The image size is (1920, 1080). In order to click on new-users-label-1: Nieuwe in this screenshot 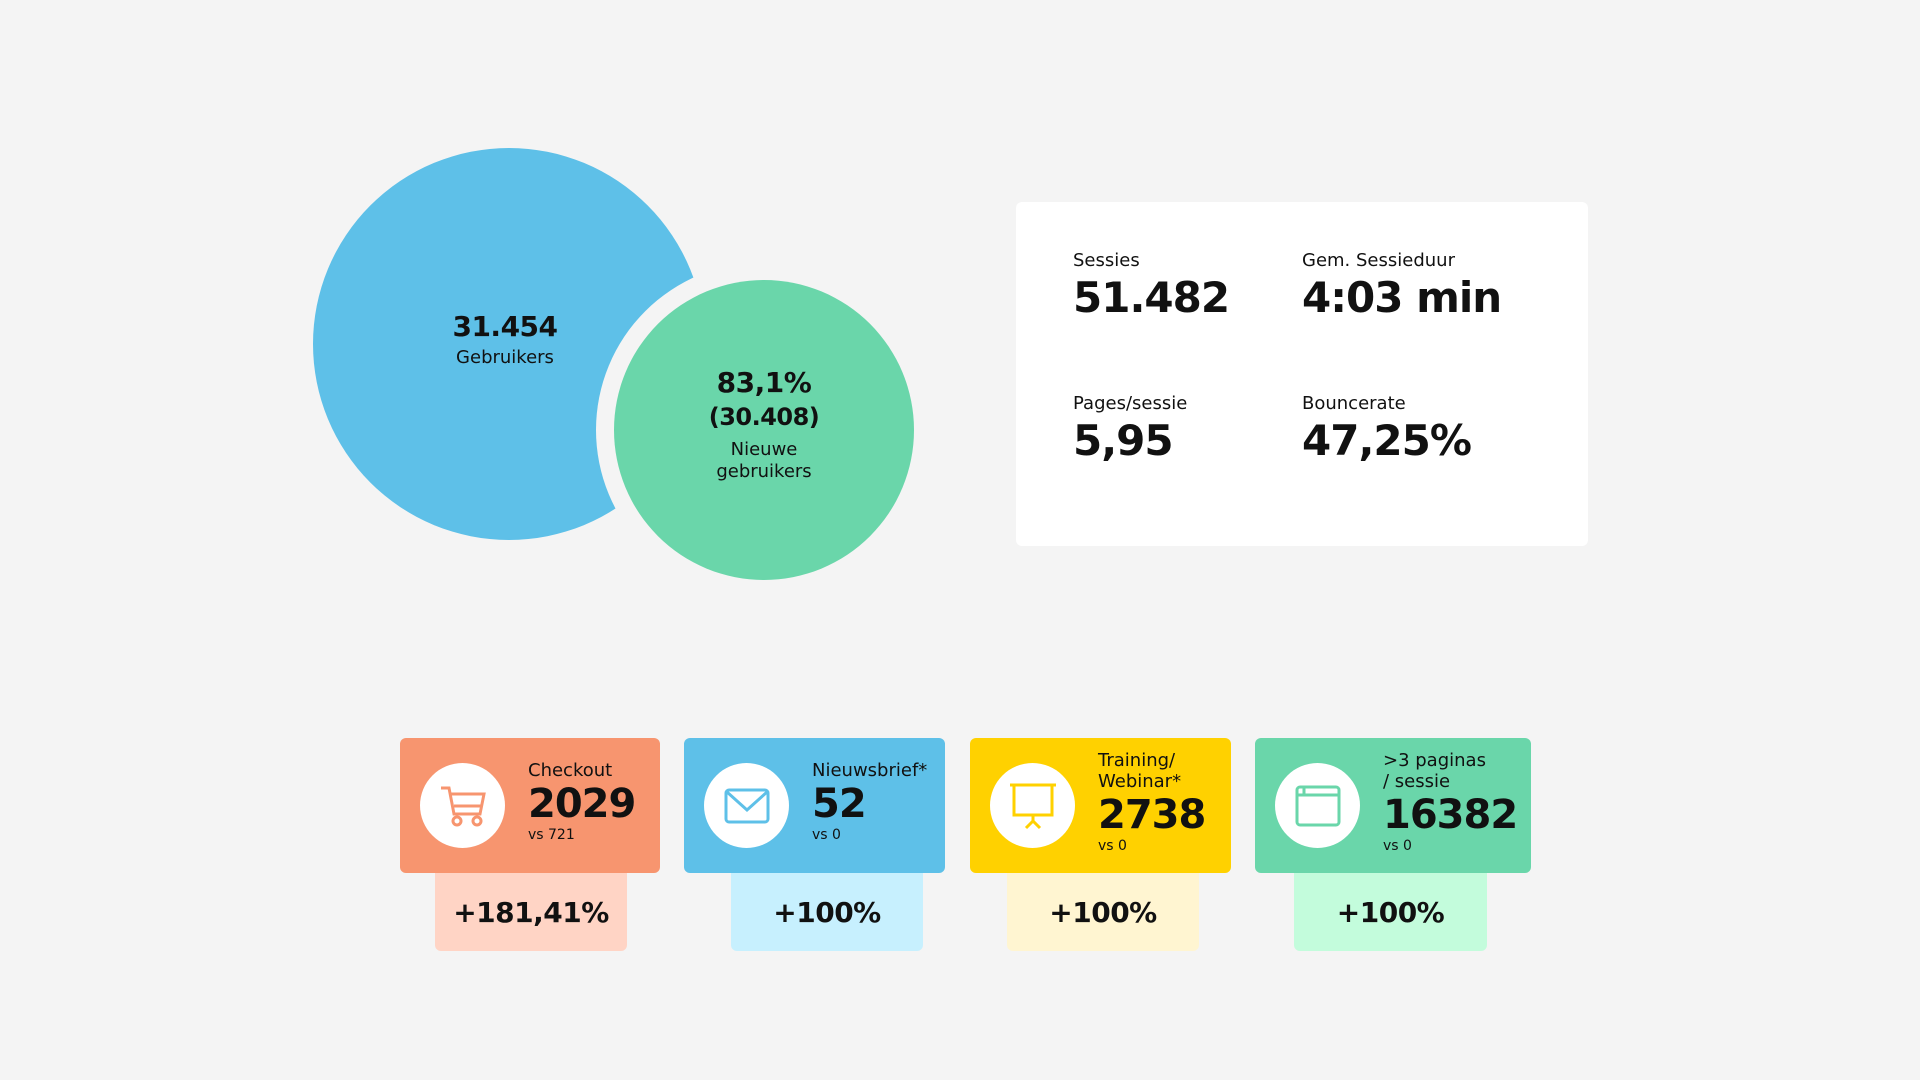, I will do `click(764, 449)`.